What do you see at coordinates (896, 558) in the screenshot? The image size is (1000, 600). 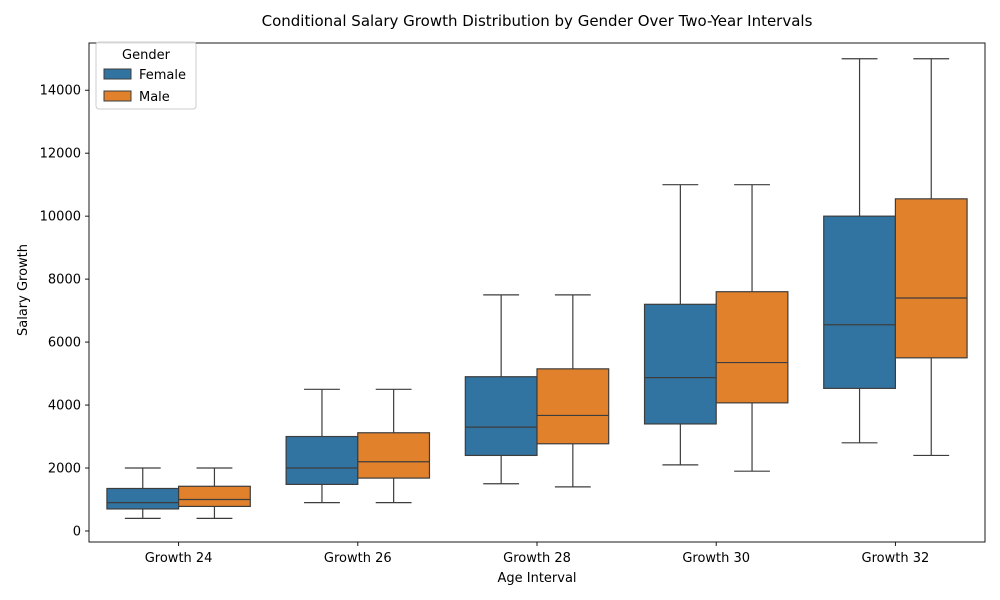 I see `x-tick-label: Growth 32` at bounding box center [896, 558].